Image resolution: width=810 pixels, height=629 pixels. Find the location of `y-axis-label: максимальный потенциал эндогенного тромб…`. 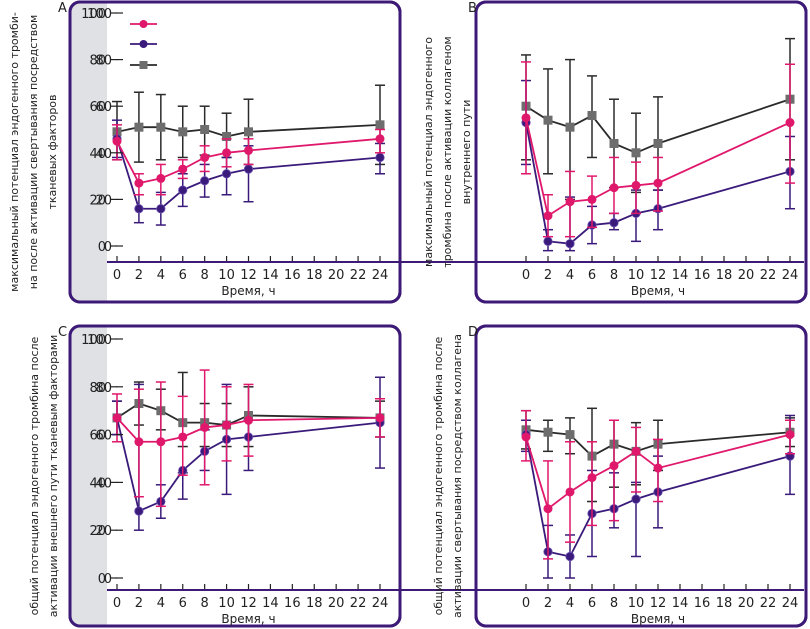

y-axis-label: максимальный потенциал эндогенного тромб… is located at coordinates (14, 152).